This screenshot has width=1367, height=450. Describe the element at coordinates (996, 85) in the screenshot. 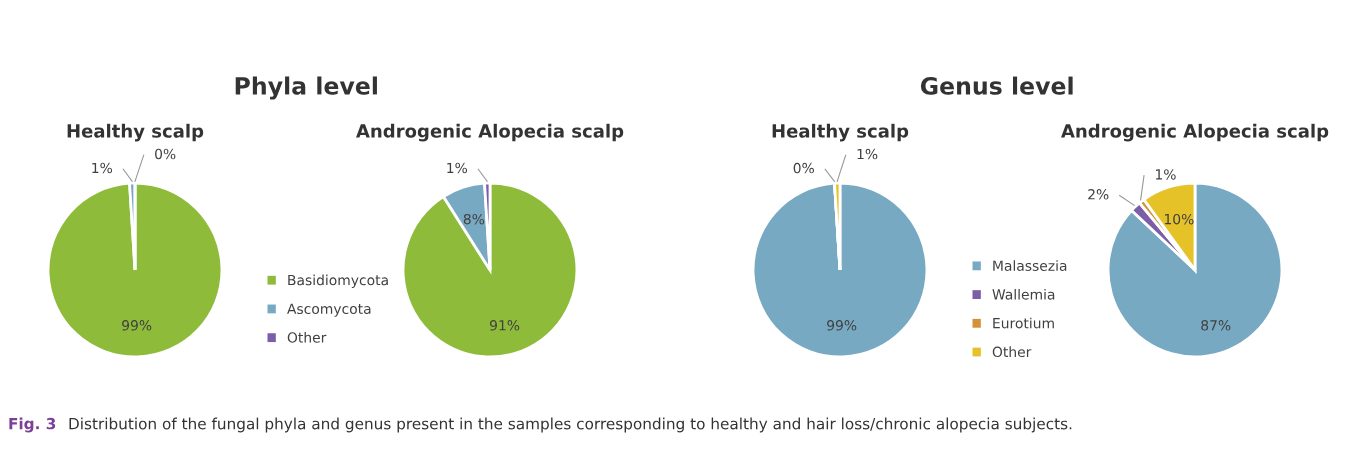

I see `text: Genus level` at that location.